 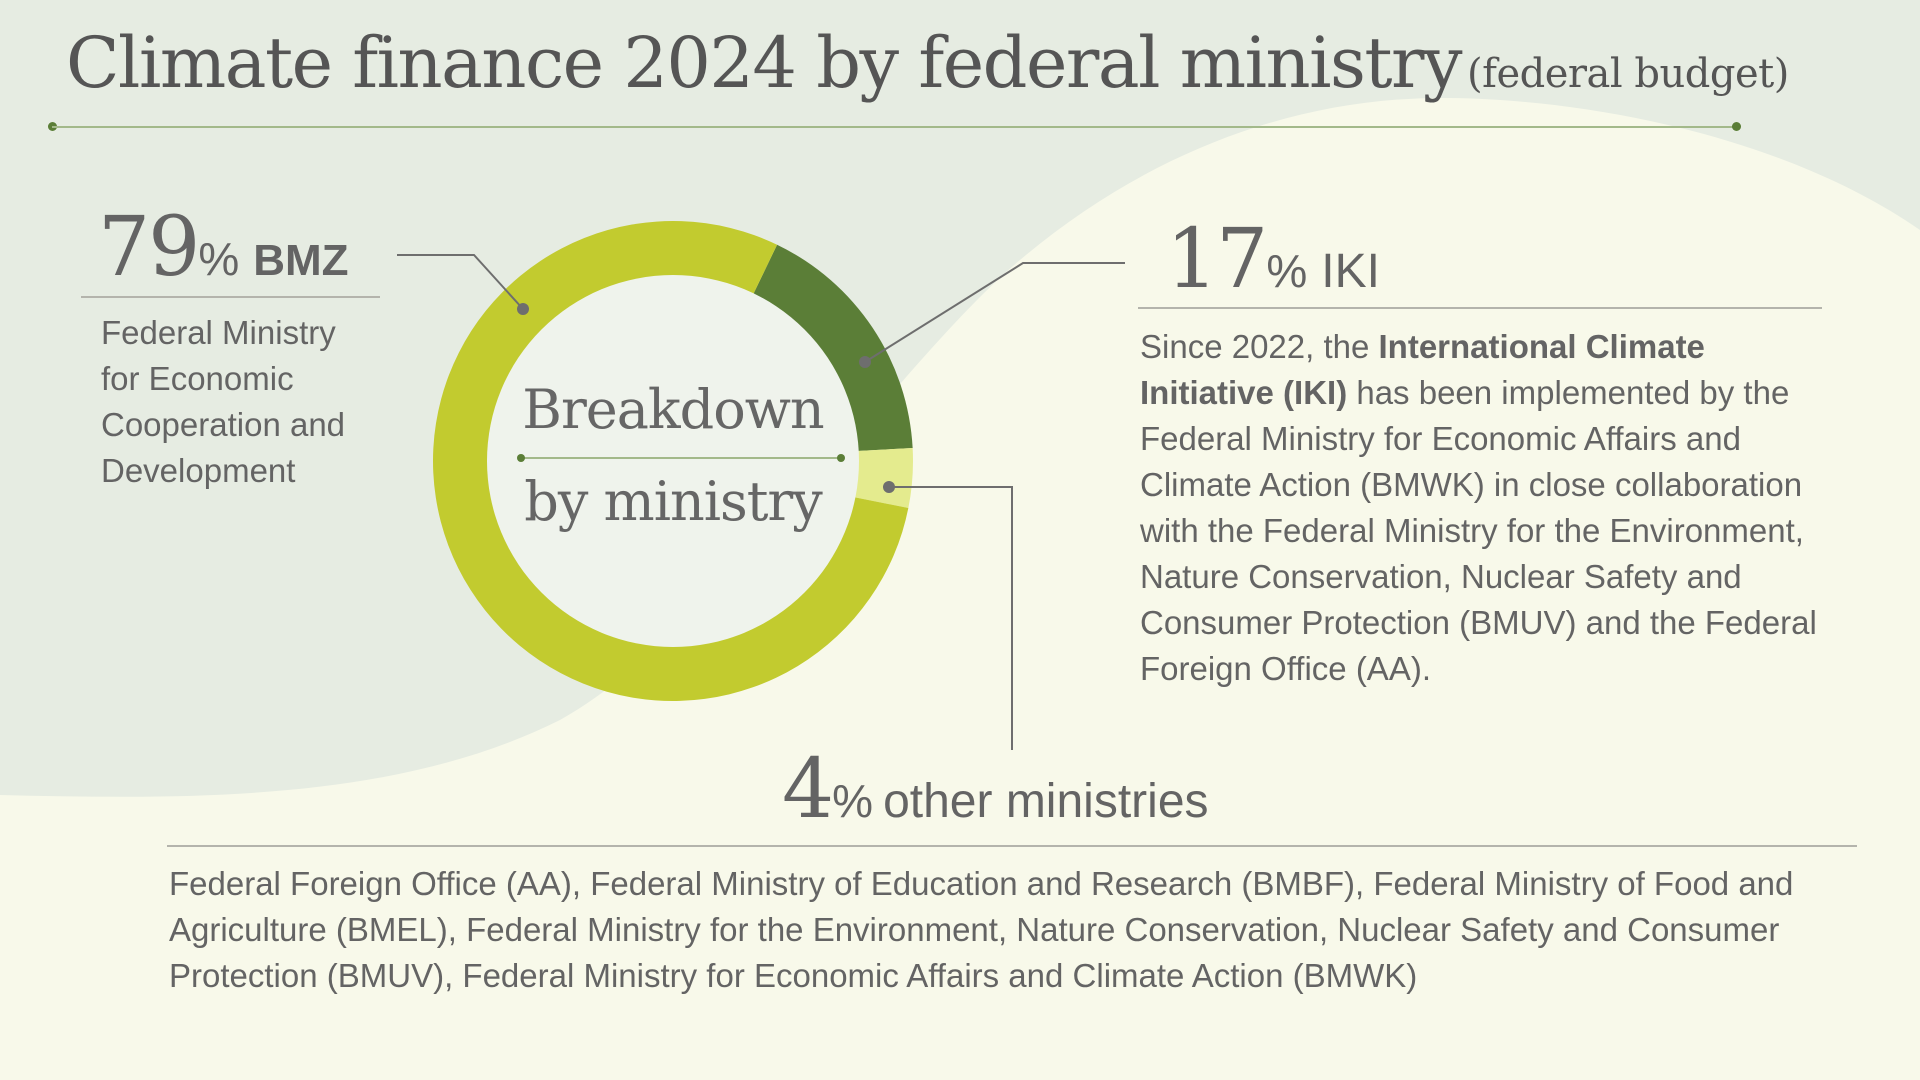 What do you see at coordinates (1628, 74) in the screenshot?
I see `page-subtitle: (federal budget)` at bounding box center [1628, 74].